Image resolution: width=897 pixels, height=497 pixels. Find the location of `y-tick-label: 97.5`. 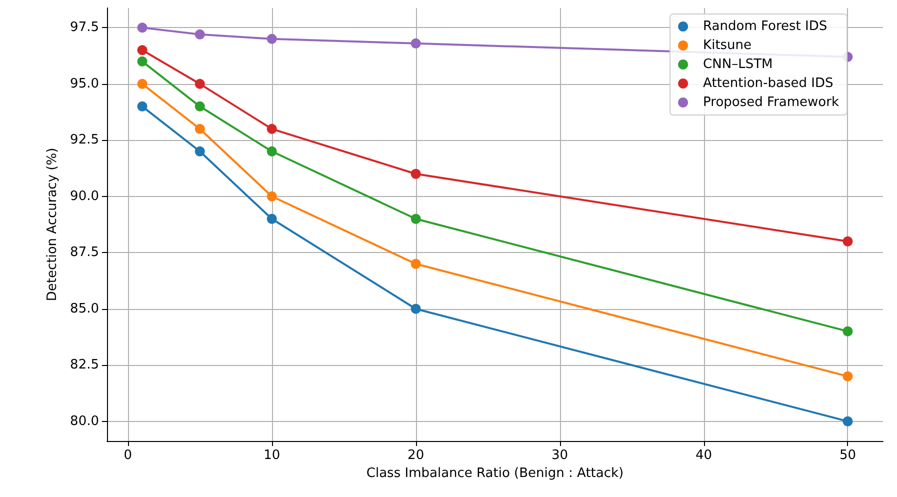

y-tick-label: 97.5 is located at coordinates (84, 28).